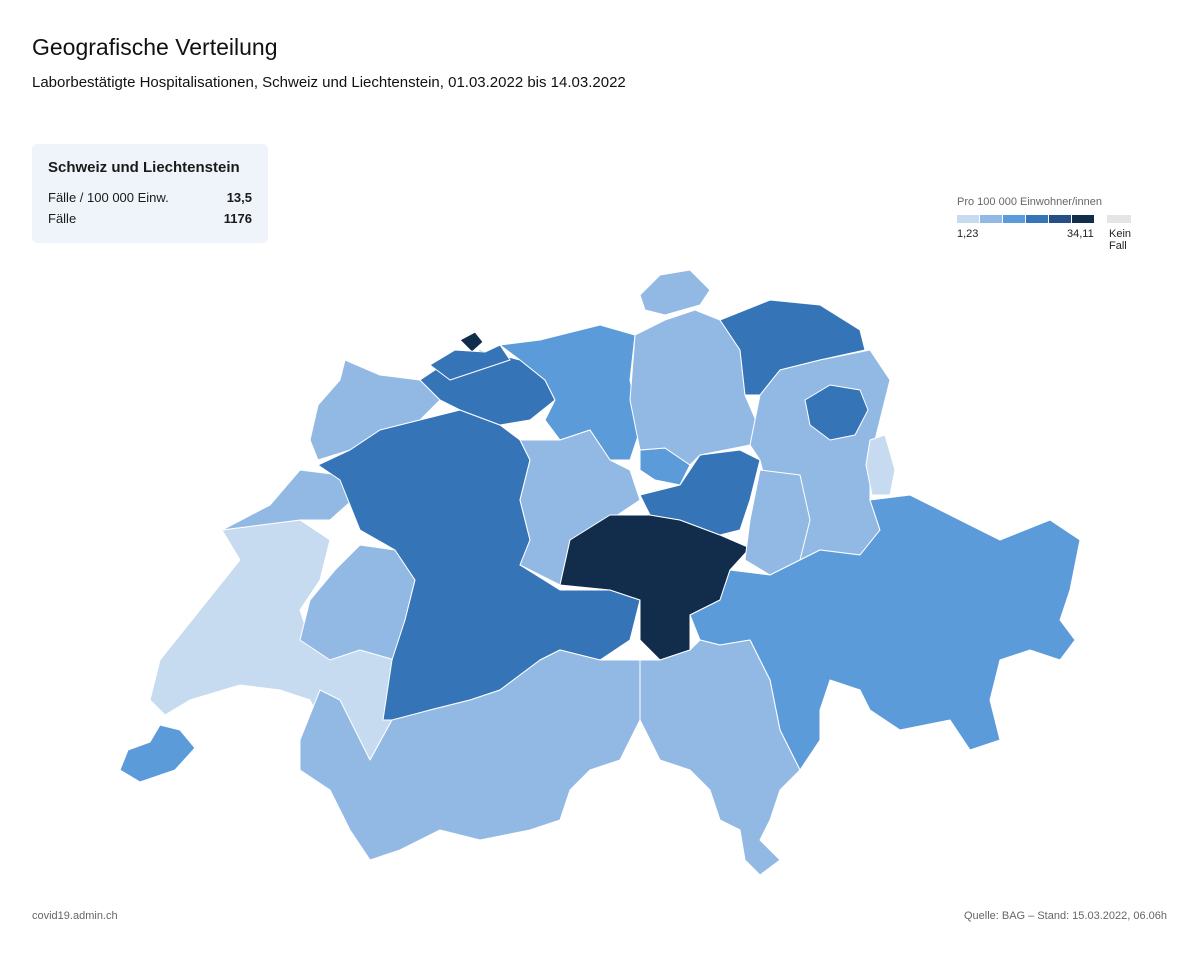 Image resolution: width=1200 pixels, height=957 pixels. I want to click on legend-scale, so click(1044, 219).